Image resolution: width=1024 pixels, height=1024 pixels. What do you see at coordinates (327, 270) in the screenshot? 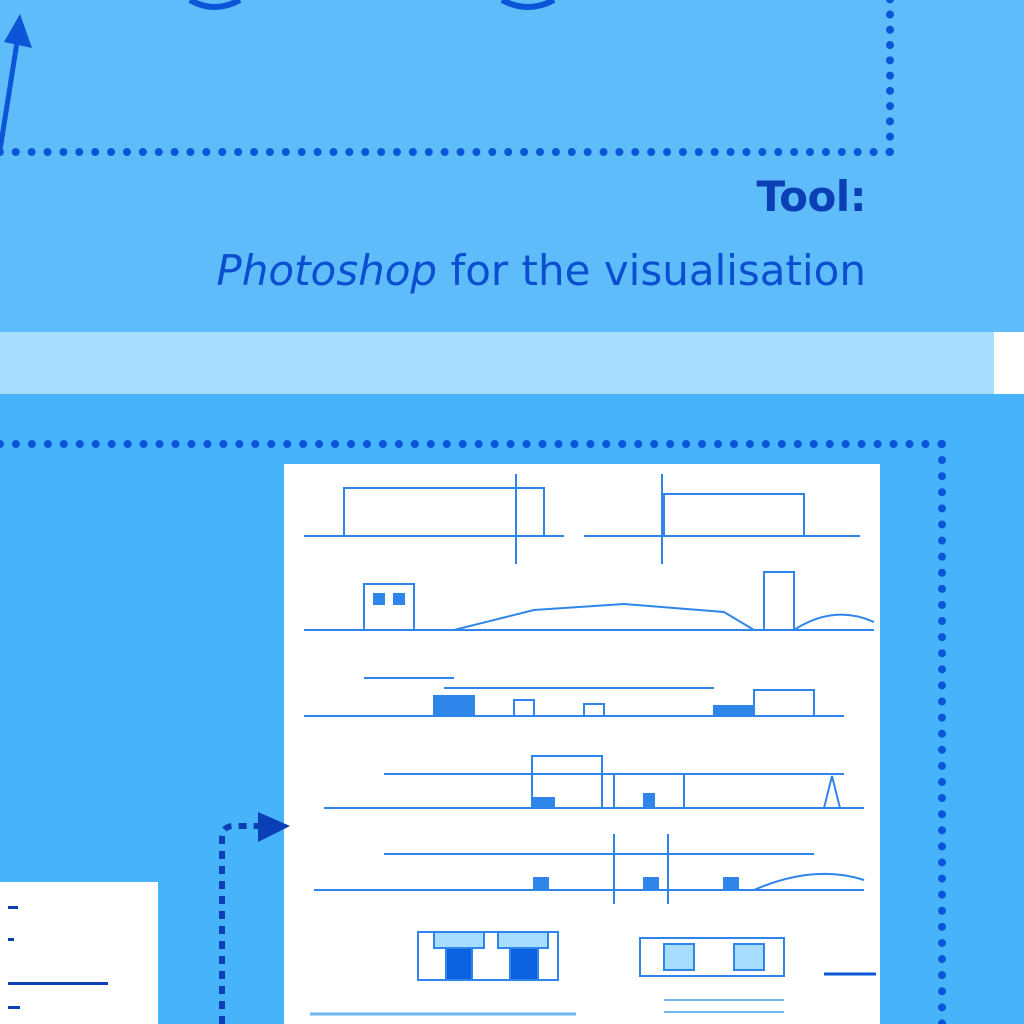
I see `tool-software: Photoshop` at bounding box center [327, 270].